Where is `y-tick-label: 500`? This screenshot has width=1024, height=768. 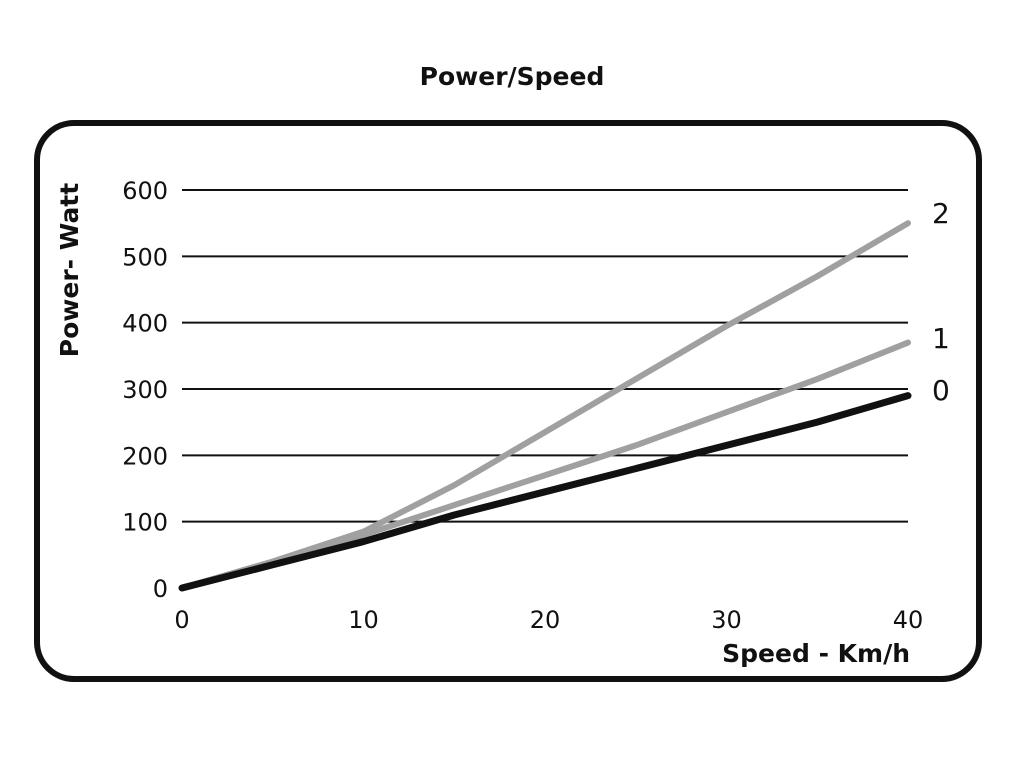 y-tick-label: 500 is located at coordinates (145, 257).